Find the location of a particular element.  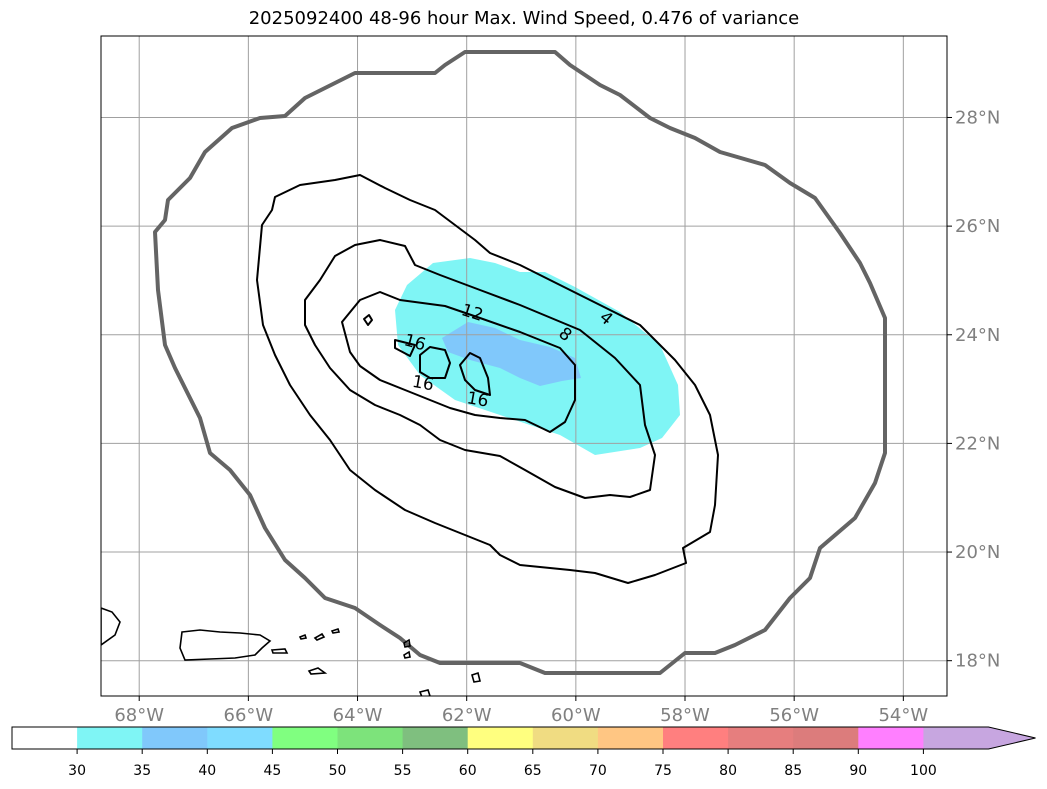

colorbar-tick-label: 60 is located at coordinates (468, 771).